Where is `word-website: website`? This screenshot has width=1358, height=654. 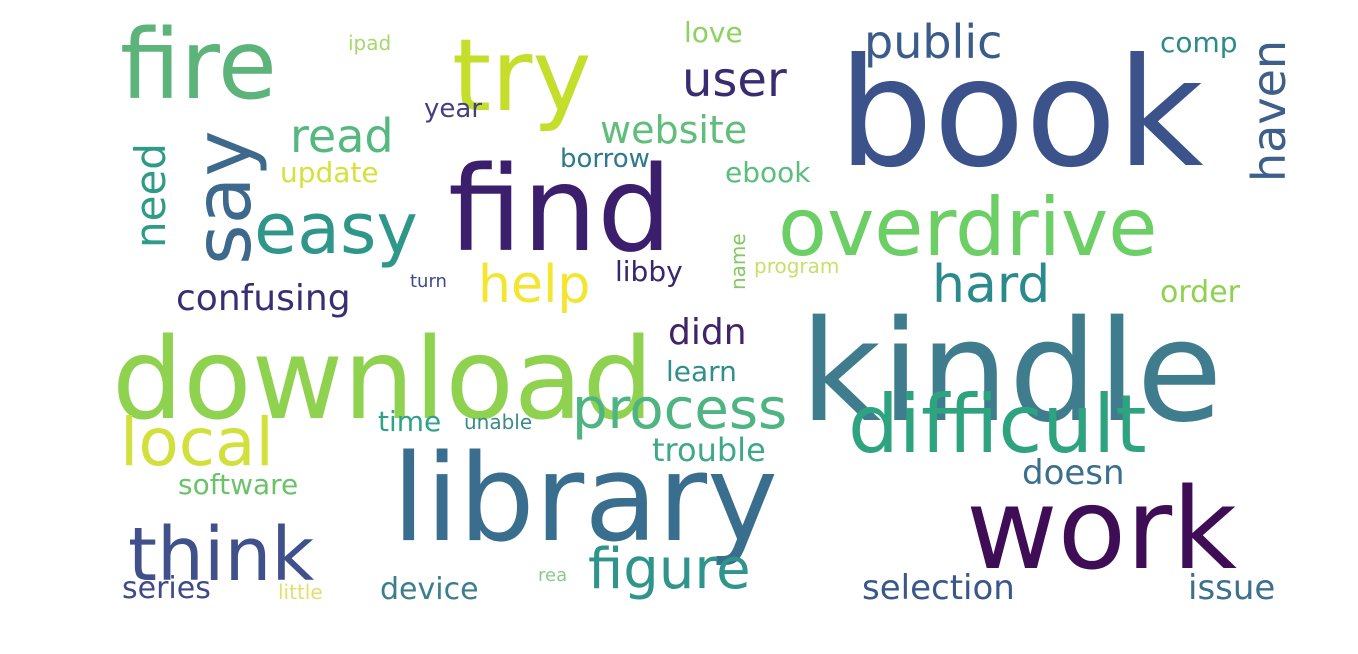 word-website: website is located at coordinates (673, 130).